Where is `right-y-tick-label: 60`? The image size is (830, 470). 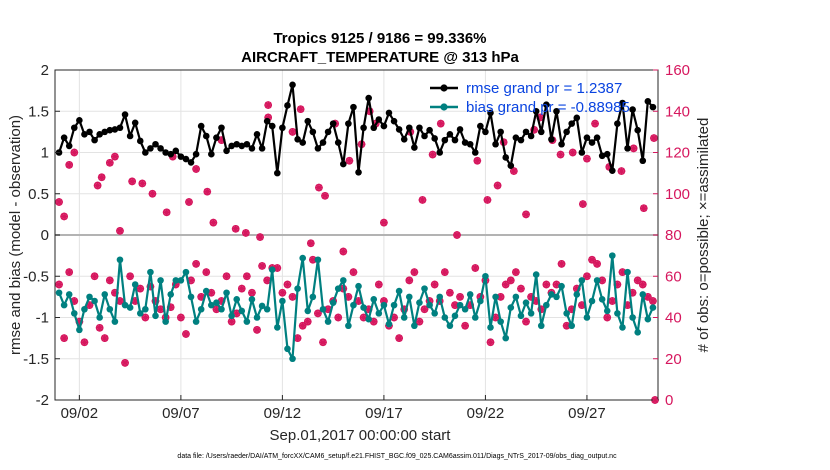
right-y-tick-label: 60 is located at coordinates (673, 276).